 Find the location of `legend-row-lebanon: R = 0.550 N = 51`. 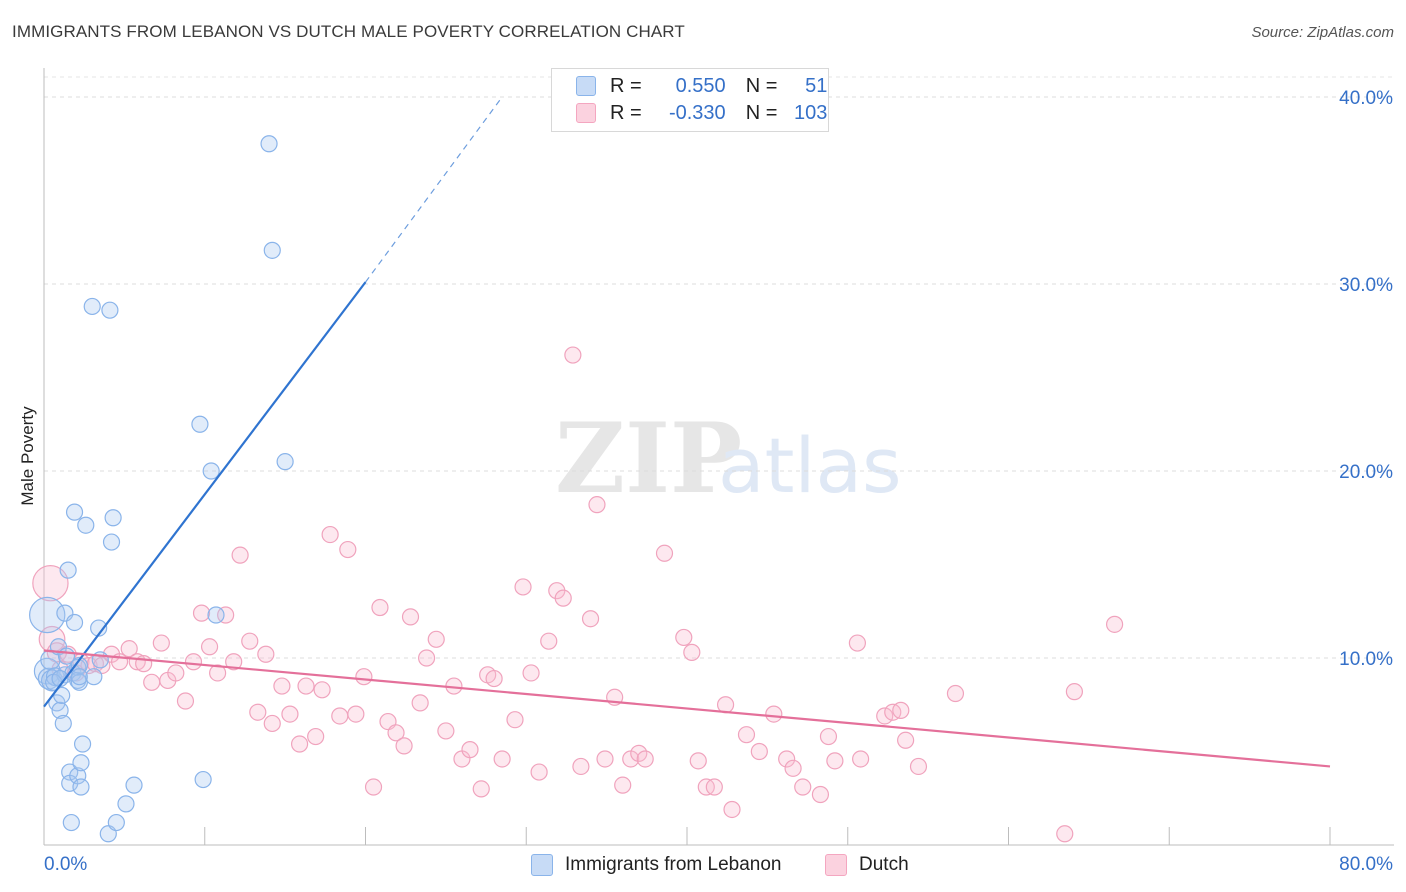

legend-row-lebanon: R = 0.550 N = 51 is located at coordinates (701, 86).